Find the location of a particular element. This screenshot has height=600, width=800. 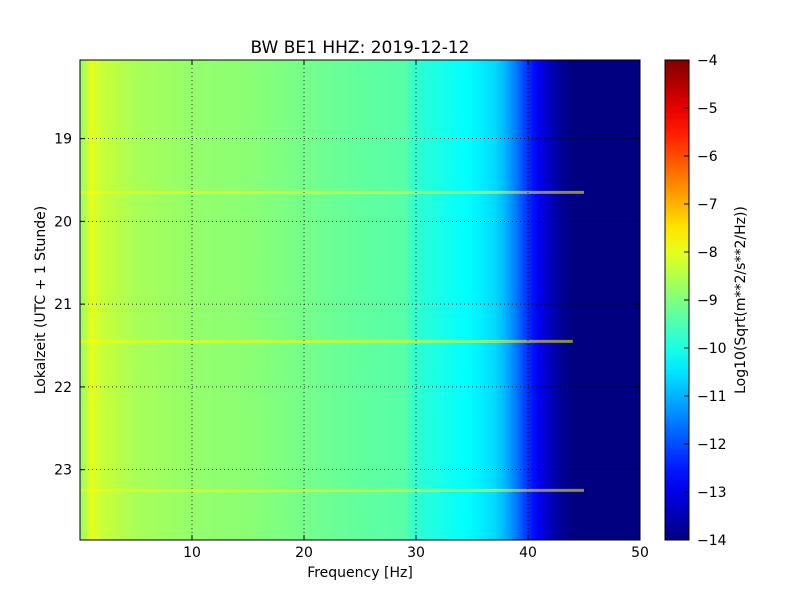

y-tick-label: 19 is located at coordinates (63, 140).